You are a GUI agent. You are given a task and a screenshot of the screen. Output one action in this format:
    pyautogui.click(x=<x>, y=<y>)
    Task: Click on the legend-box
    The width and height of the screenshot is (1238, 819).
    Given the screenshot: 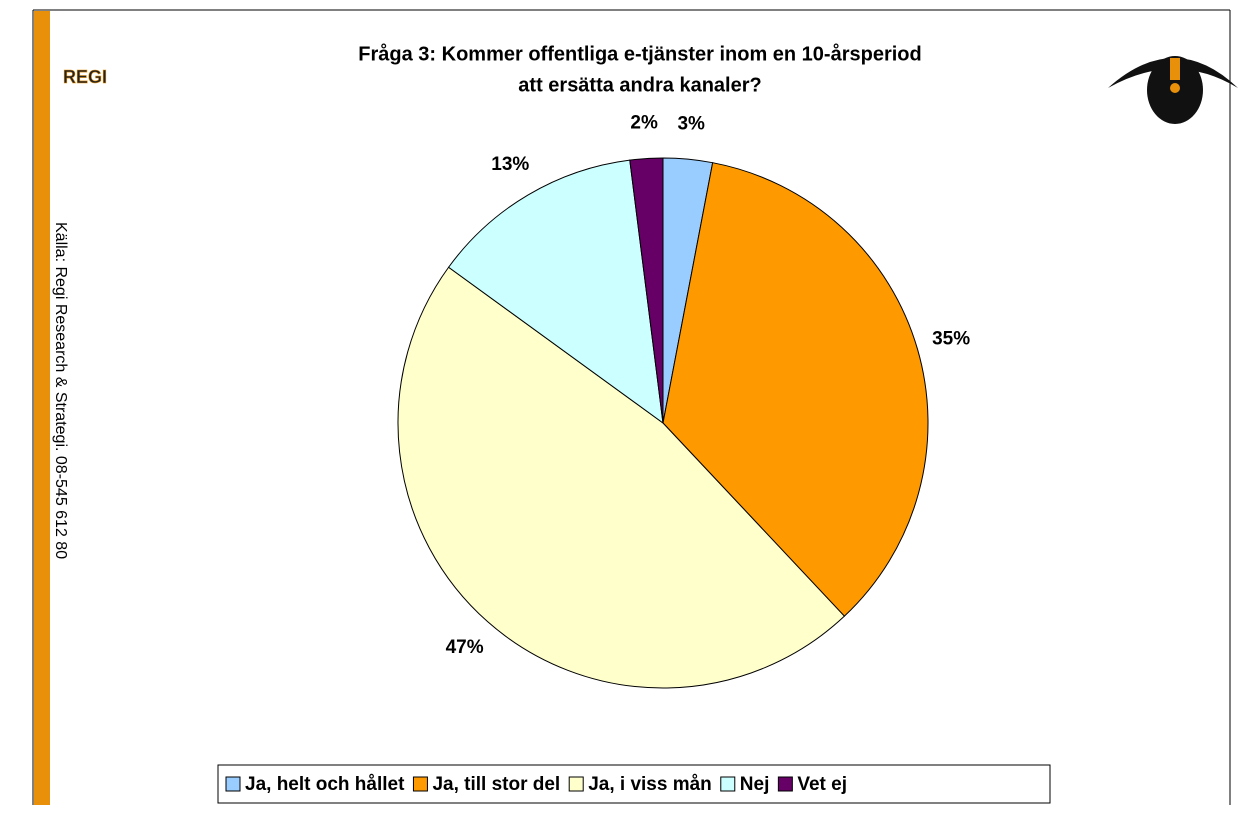 What is the action you would take?
    pyautogui.click(x=634, y=784)
    